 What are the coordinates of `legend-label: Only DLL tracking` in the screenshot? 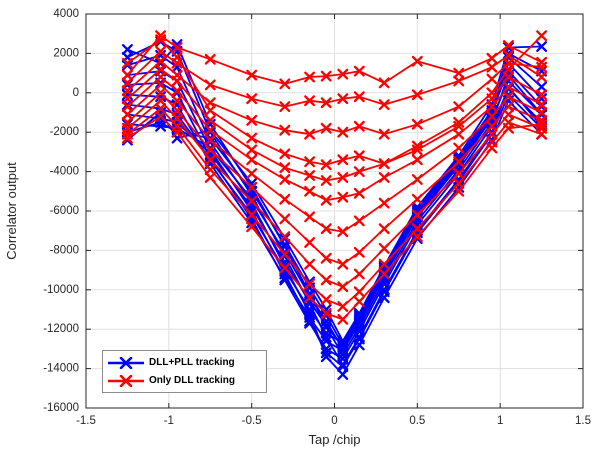 It's located at (192, 380).